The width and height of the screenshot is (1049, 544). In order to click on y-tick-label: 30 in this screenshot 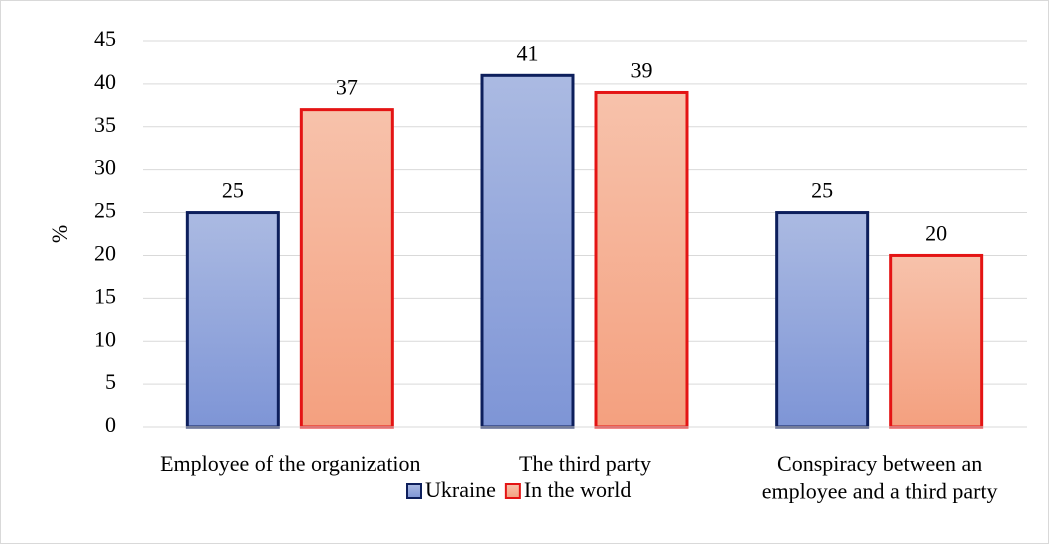, I will do `click(105, 167)`.